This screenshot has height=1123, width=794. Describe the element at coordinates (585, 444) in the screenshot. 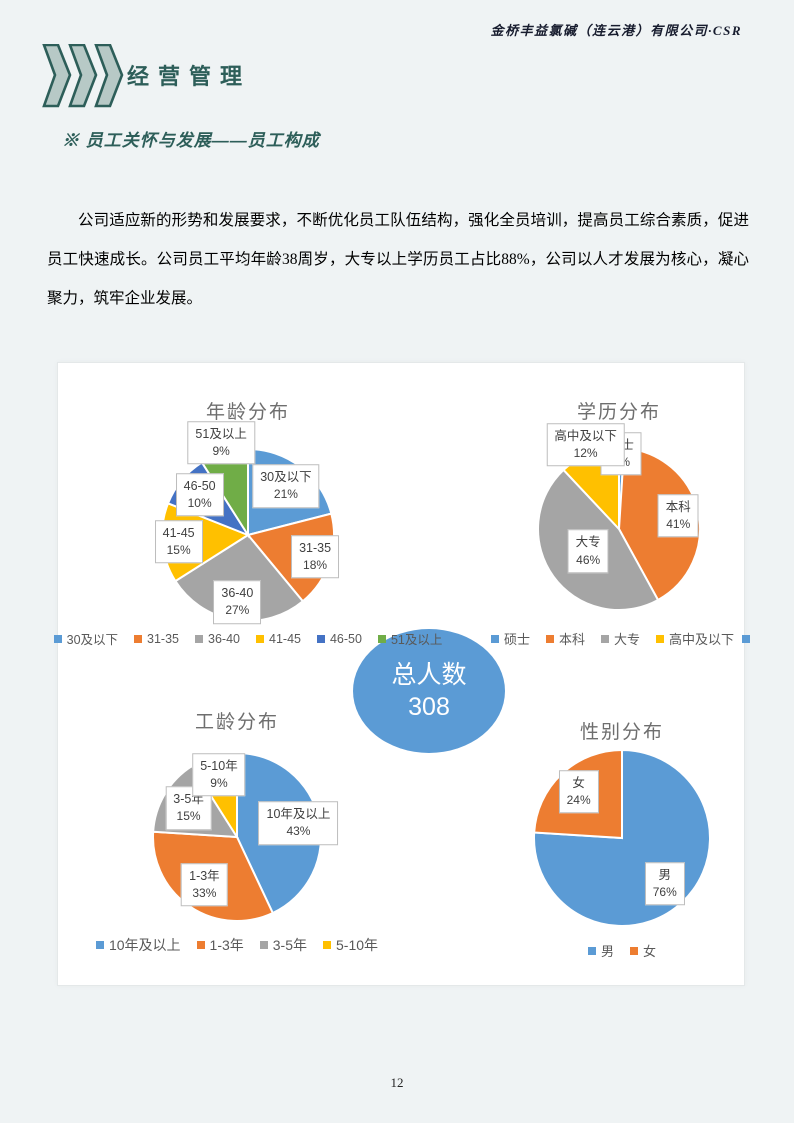

I see `pie-data-label: 高中及以下 12%` at that location.